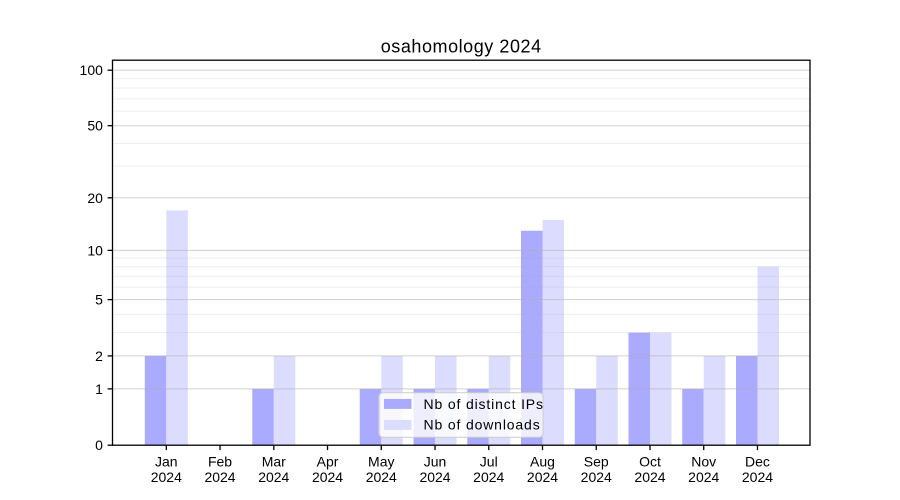 The height and width of the screenshot is (500, 900). I want to click on svg-text: 10, so click(95, 250).